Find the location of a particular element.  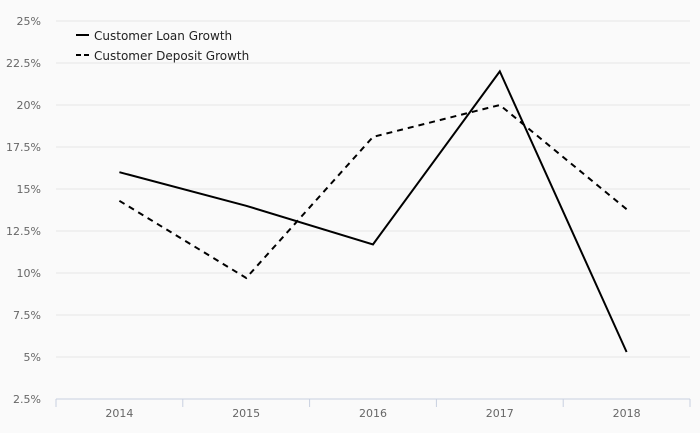

y-tick-label: 20% is located at coordinates (29, 105).